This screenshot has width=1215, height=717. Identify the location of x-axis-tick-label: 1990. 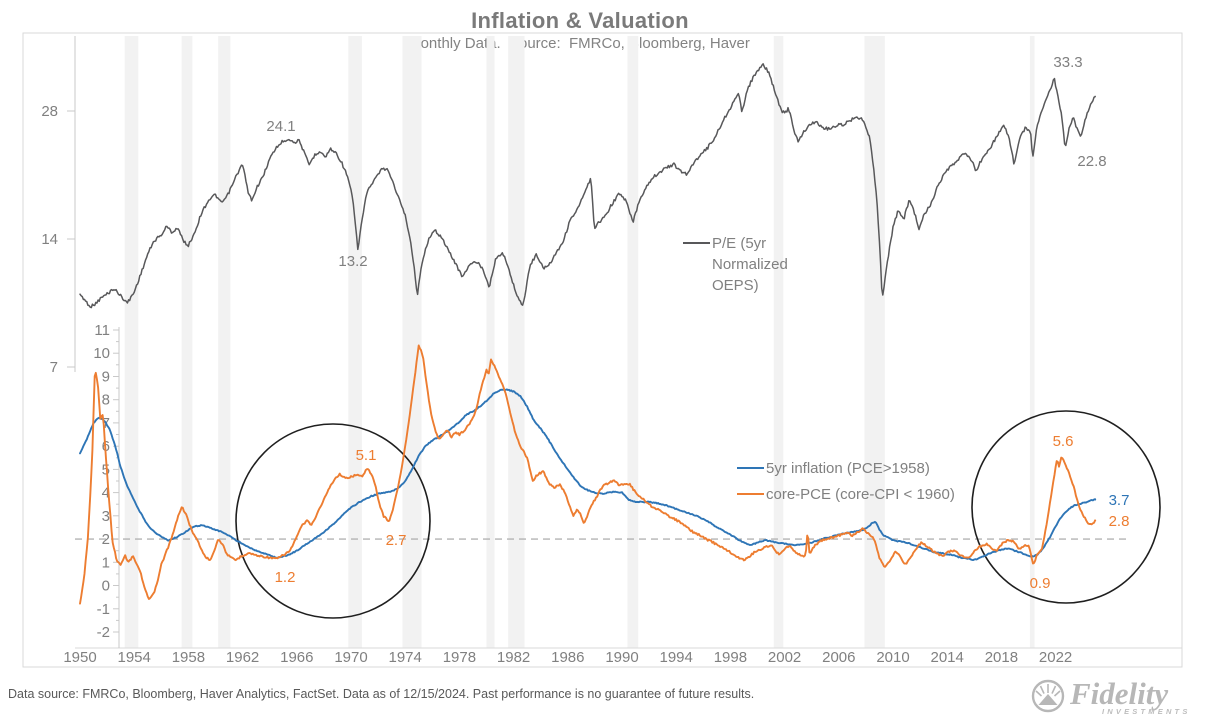
(621, 657).